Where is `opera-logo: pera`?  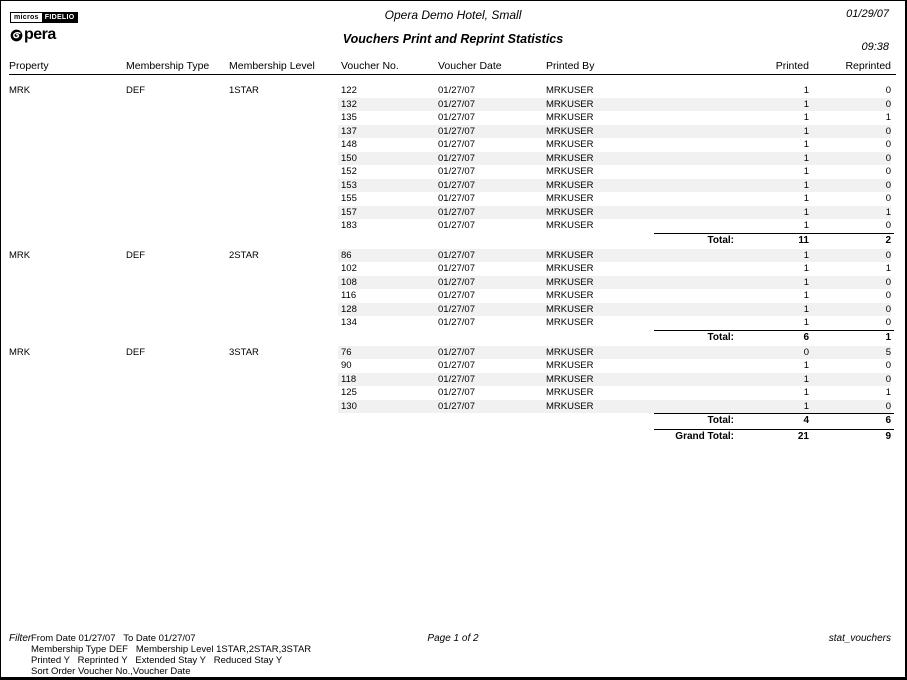 opera-logo: pera is located at coordinates (44, 35).